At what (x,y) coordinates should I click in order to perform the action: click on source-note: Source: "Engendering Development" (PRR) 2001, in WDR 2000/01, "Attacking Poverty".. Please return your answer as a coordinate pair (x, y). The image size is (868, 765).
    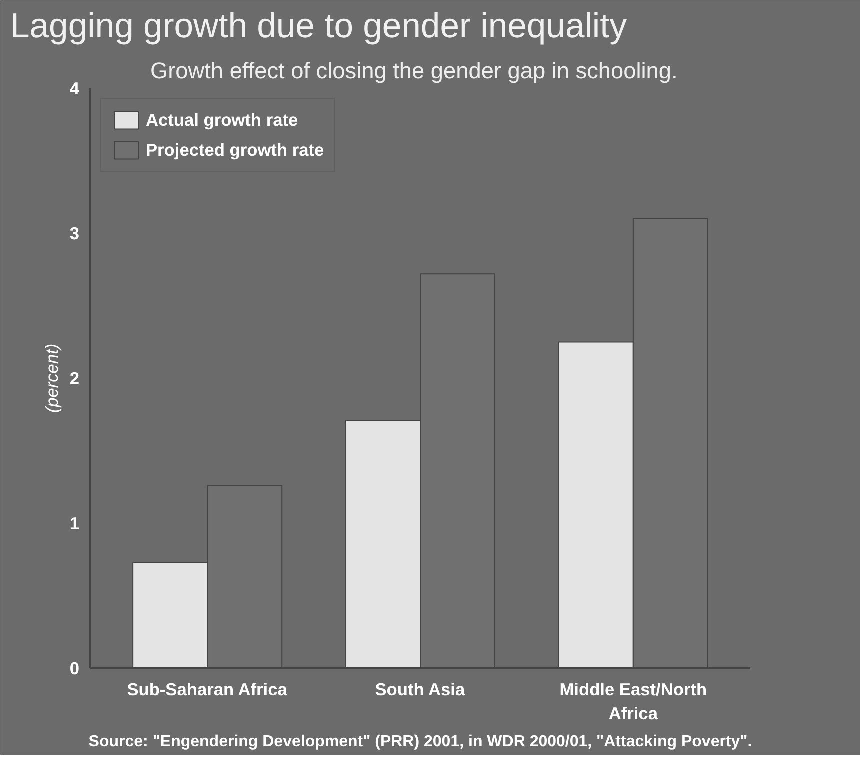
    Looking at the image, I should click on (420, 742).